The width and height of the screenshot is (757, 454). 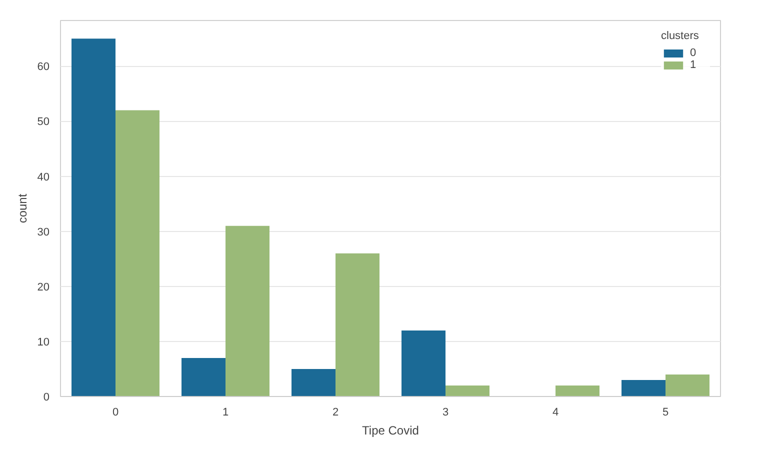 What do you see at coordinates (43, 232) in the screenshot?
I see `y-tick-label: 30` at bounding box center [43, 232].